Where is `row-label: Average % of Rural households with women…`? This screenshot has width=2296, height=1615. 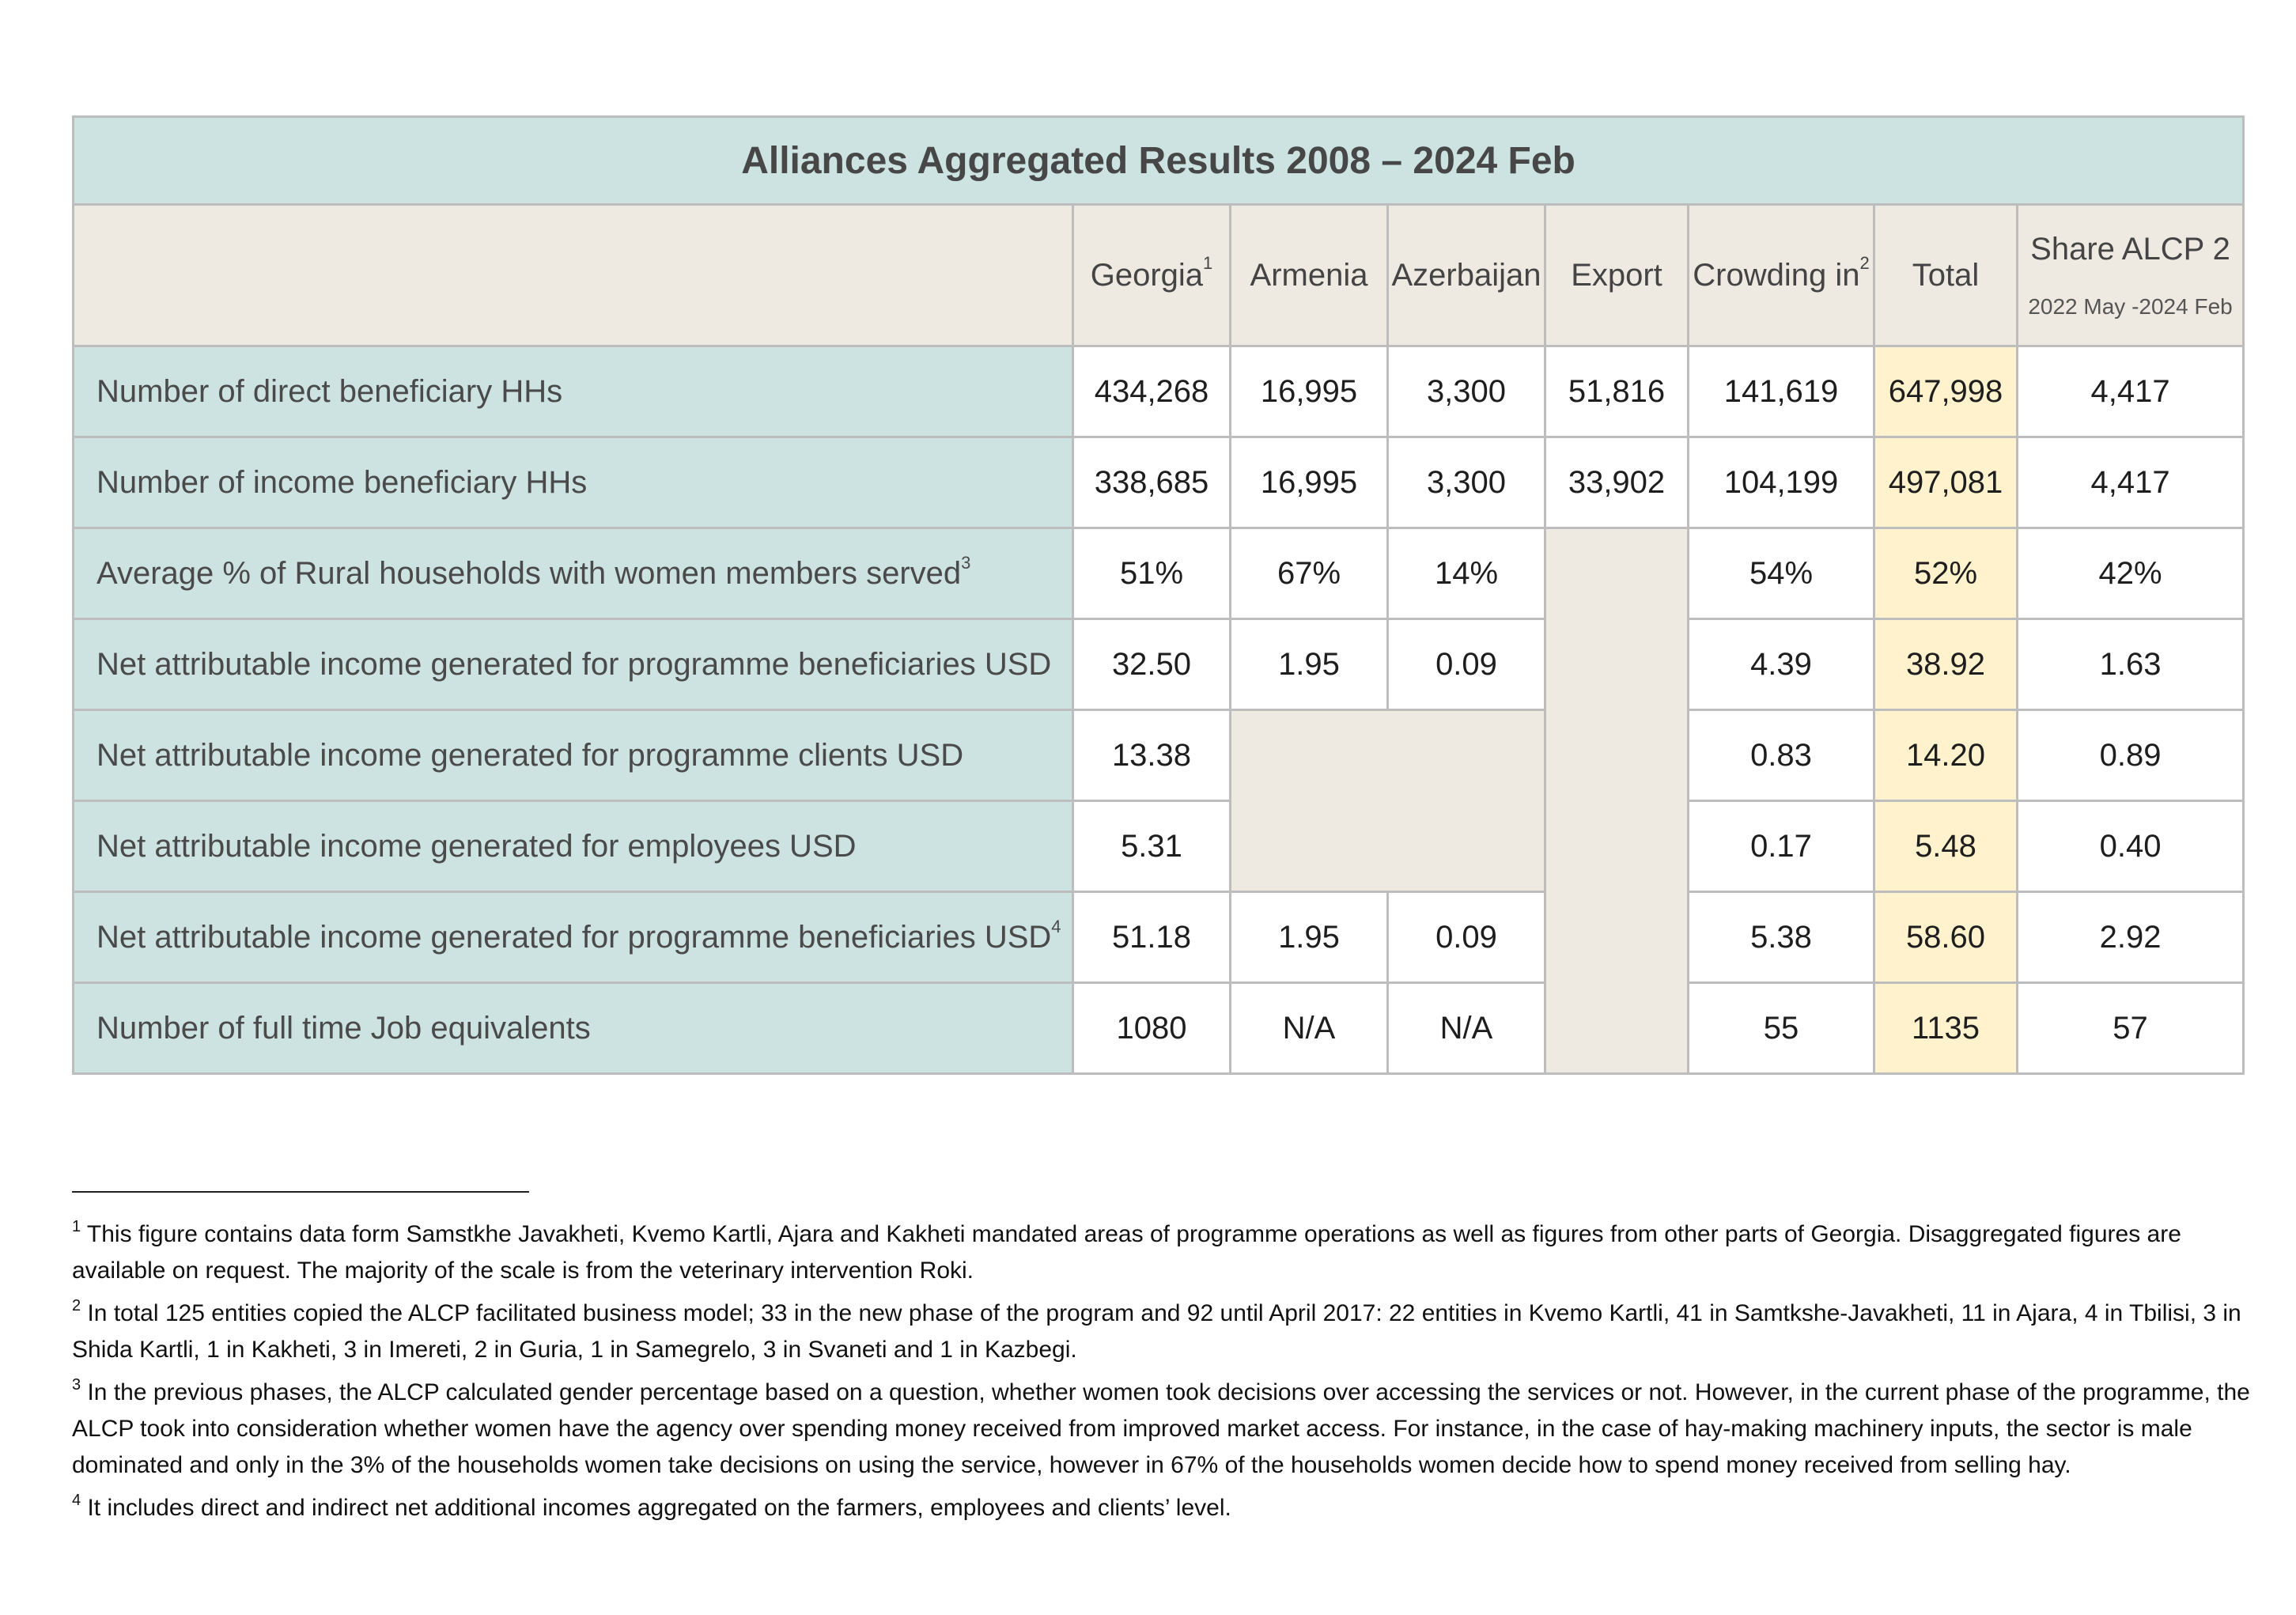
row-label: Average % of Rural households with women… is located at coordinates (573, 573).